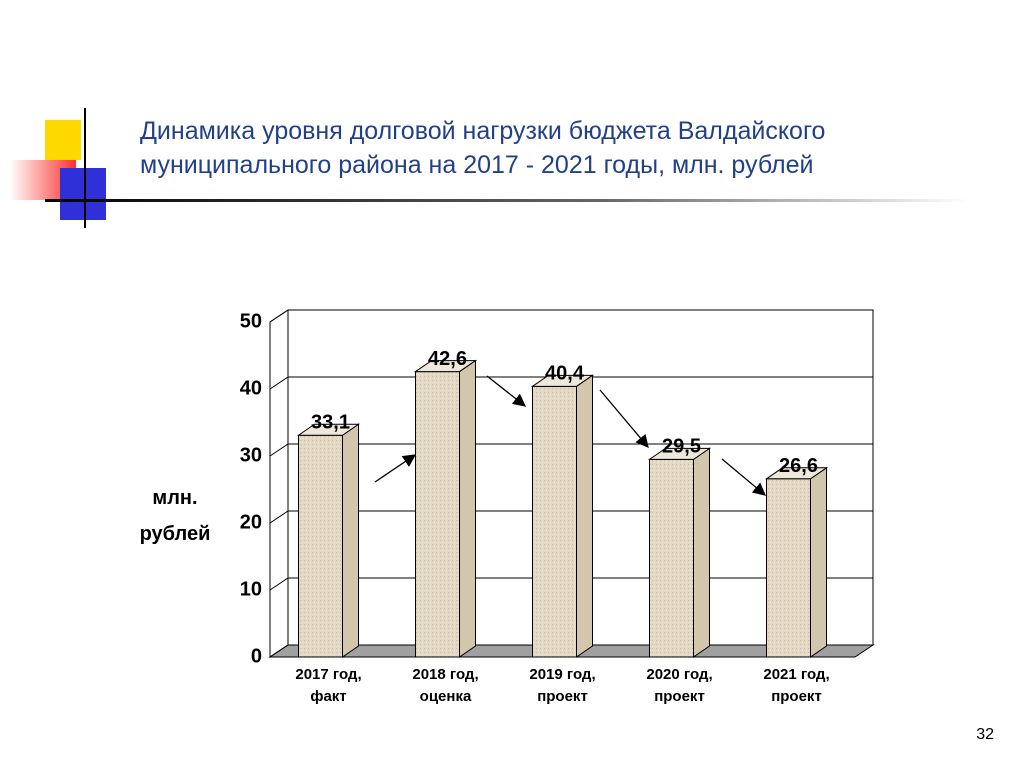 This screenshot has width=1024, height=767. I want to click on y-tick-label: 40, so click(251, 388).